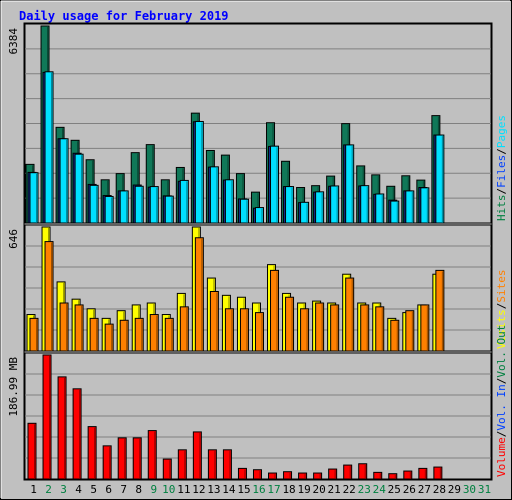  What do you see at coordinates (124, 16) in the screenshot?
I see `chart-title: Daily usage for February 2019` at bounding box center [124, 16].